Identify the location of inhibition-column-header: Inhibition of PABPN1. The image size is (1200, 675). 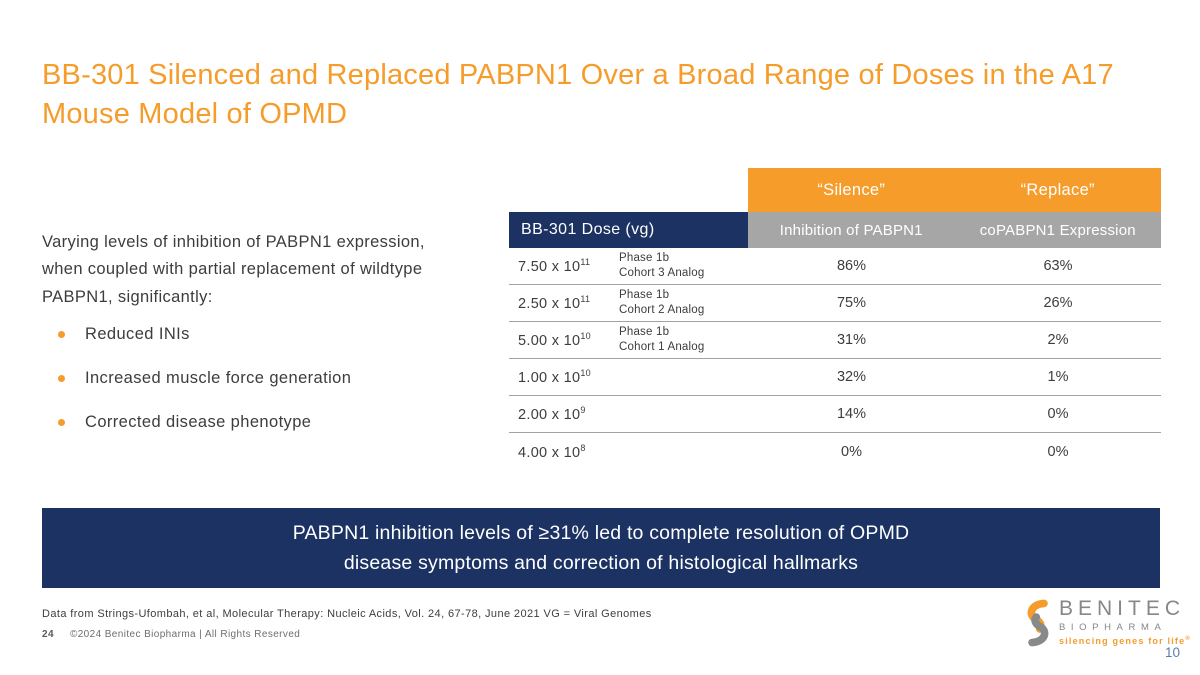
(851, 230).